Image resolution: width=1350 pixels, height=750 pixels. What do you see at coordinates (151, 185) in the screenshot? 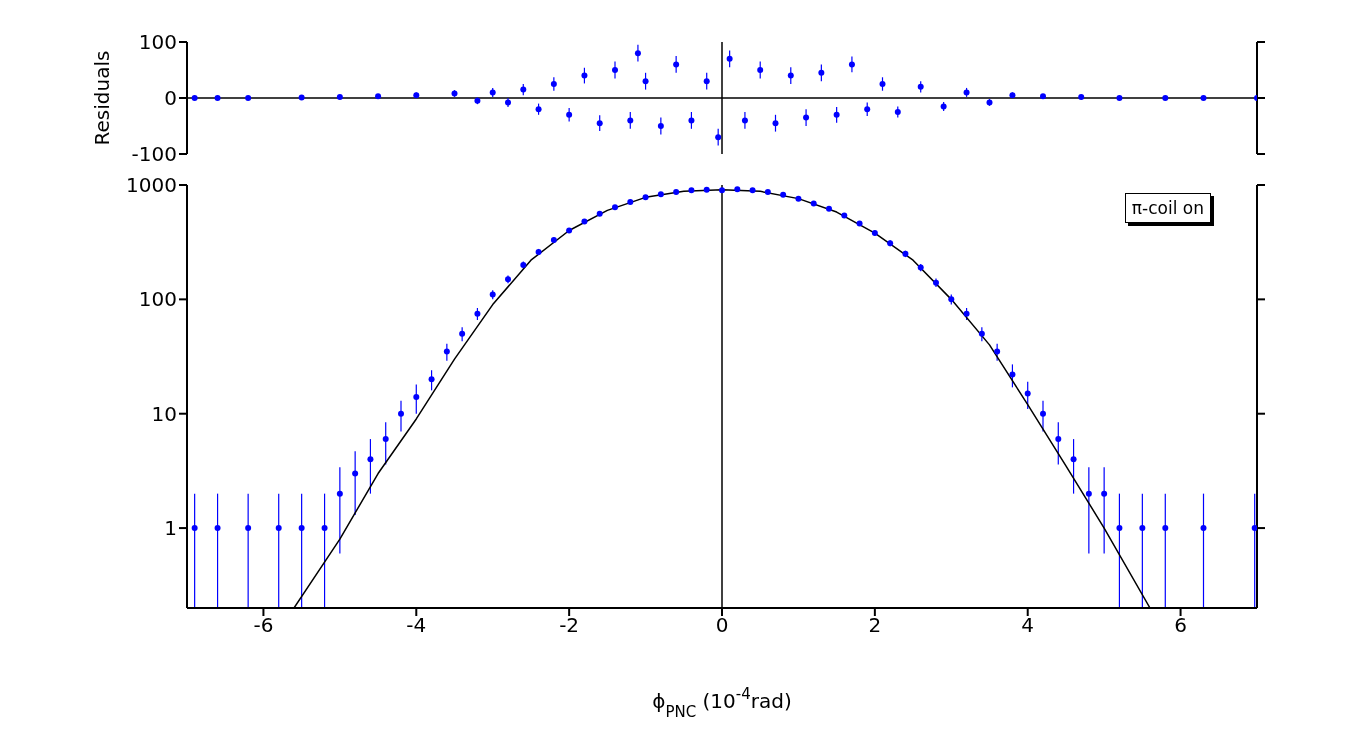
I see `y-tick-label: 1000` at bounding box center [151, 185].